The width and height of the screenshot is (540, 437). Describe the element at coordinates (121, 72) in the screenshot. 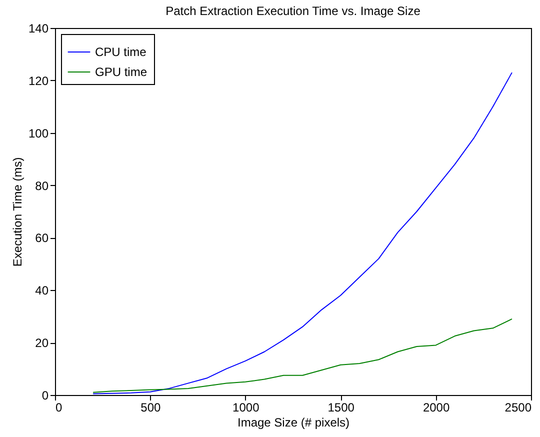

I see `legend-label: GPU time` at that location.